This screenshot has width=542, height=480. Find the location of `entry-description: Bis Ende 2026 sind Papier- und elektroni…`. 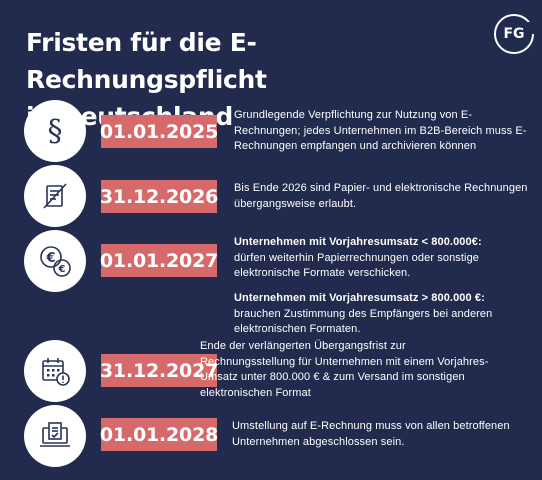

entry-description: Bis Ende 2026 sind Papier- und elektroni… is located at coordinates (381, 196).